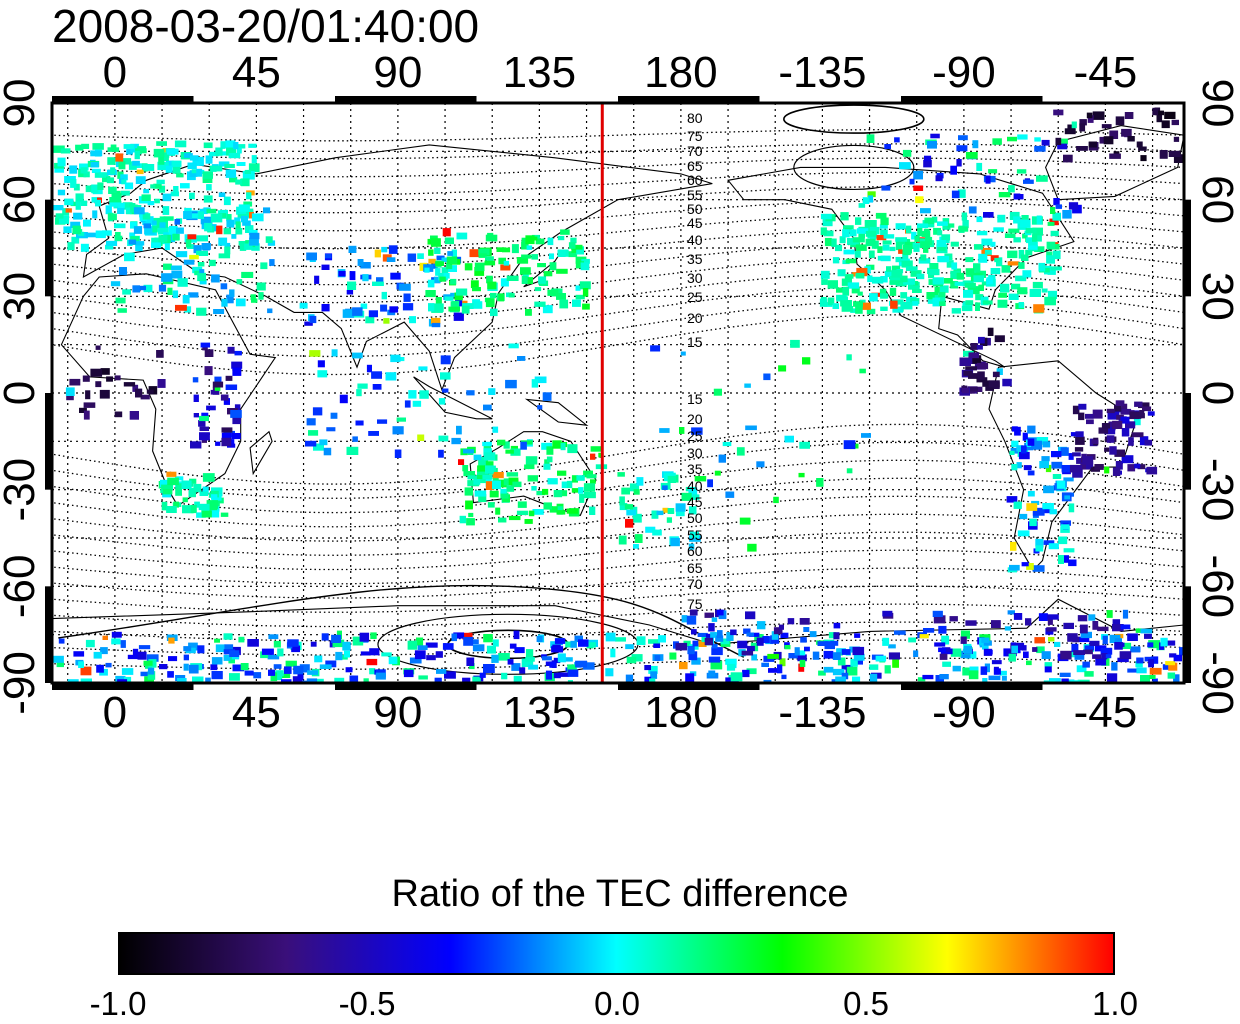 Image resolution: width=1240 pixels, height=1024 pixels. Describe the element at coordinates (695, 419) in the screenshot. I see `contour-label: 20` at that location.